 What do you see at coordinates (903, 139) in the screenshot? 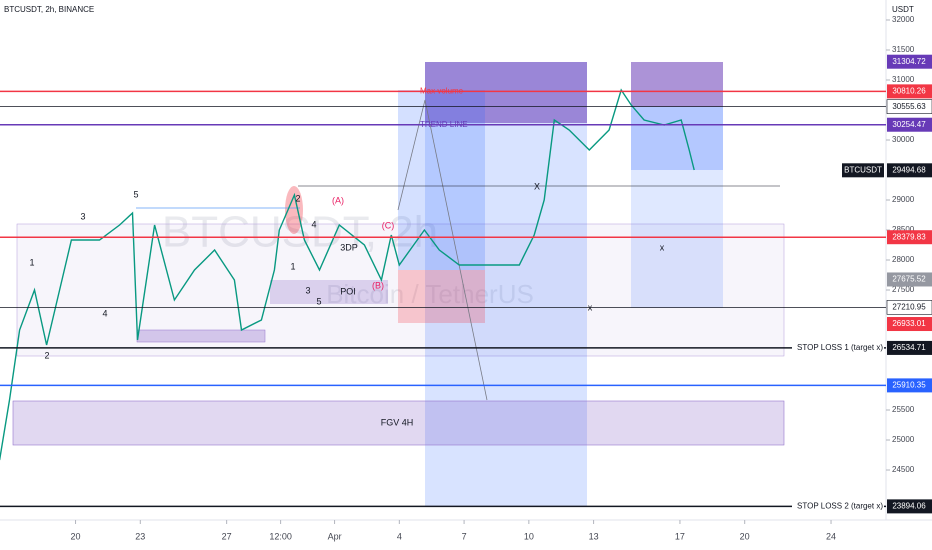
I see `y-tick-label: 30000` at bounding box center [903, 139].